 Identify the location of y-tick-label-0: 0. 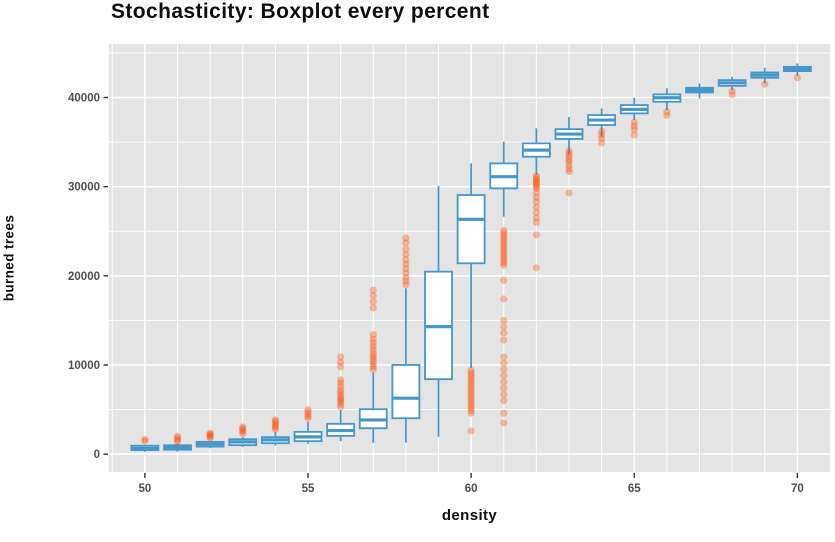
(97, 455).